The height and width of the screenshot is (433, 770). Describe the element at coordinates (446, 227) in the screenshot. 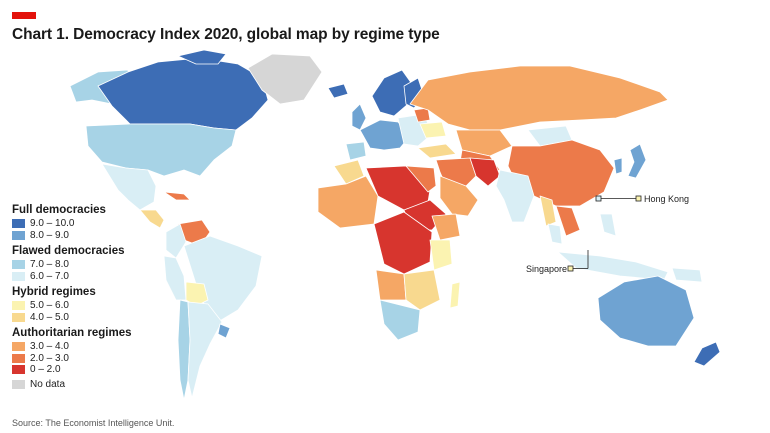

I see `region-ethiopia` at that location.